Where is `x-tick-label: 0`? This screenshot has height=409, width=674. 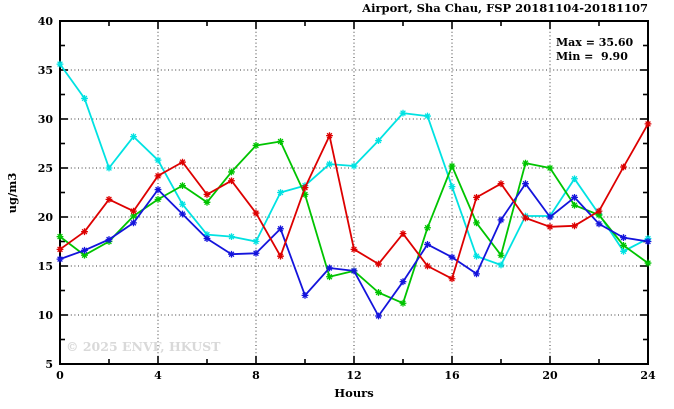 x-tick-label: 0 is located at coordinates (60, 375).